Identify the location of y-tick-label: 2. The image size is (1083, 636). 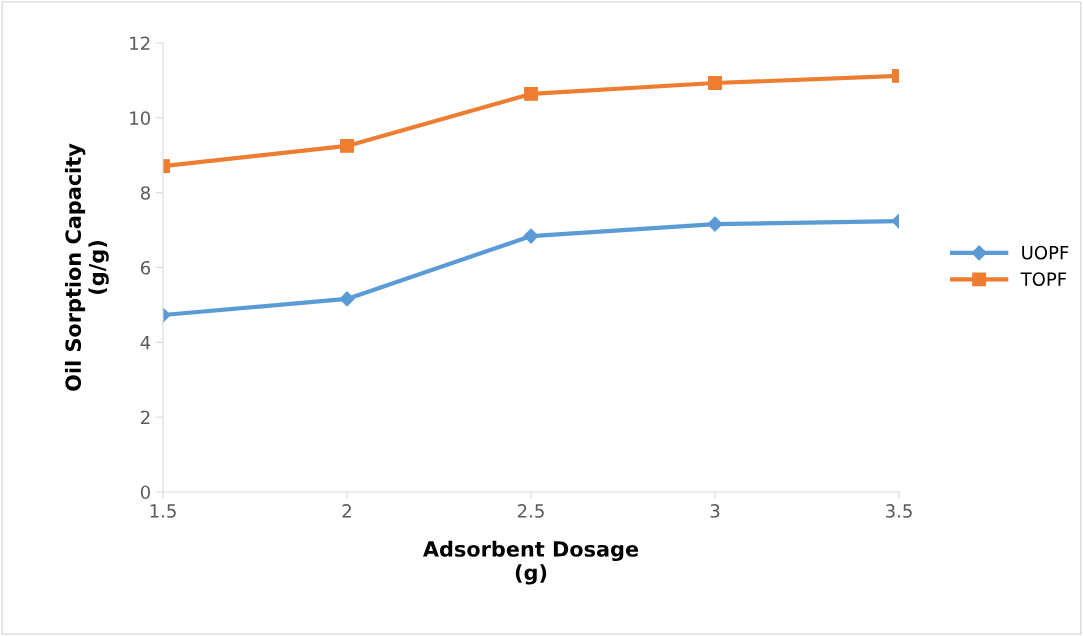
(145, 417).